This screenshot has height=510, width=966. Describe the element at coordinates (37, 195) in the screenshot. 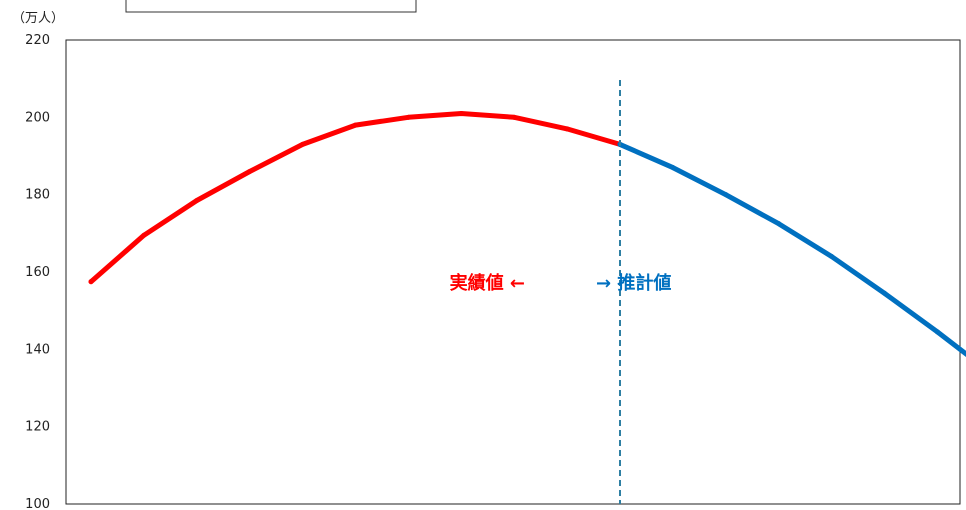

I see `y-tick-label: 180` at that location.